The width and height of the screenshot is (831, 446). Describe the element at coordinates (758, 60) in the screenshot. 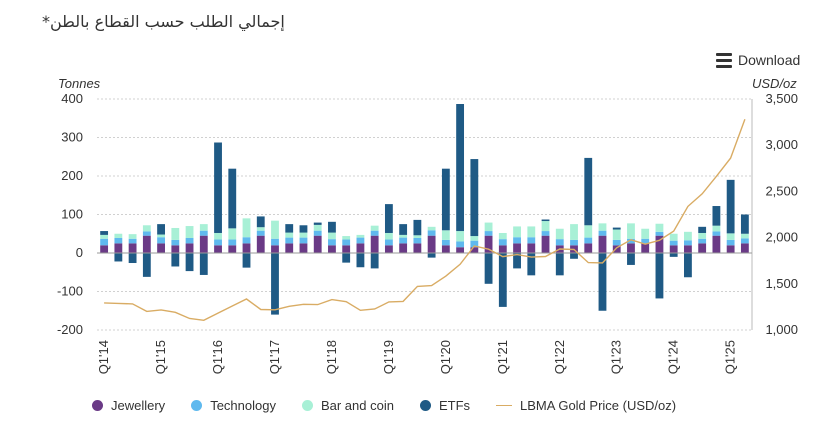

I see `download-button: Download` at that location.